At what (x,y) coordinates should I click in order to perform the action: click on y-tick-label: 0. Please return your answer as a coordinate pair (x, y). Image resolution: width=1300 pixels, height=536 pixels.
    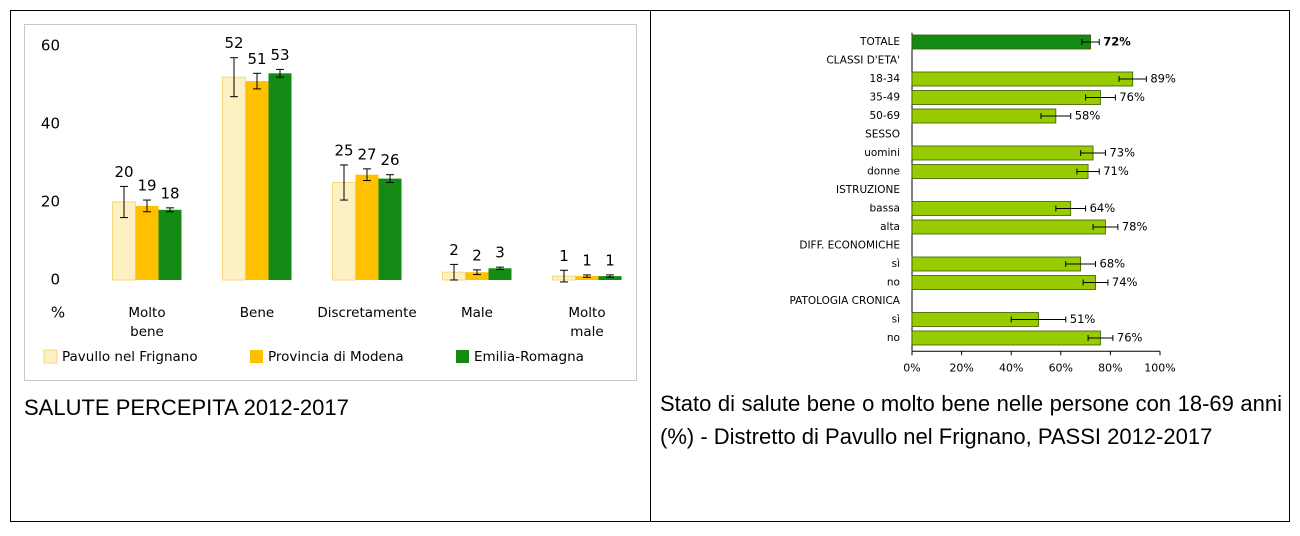
    Looking at the image, I should click on (55, 280).